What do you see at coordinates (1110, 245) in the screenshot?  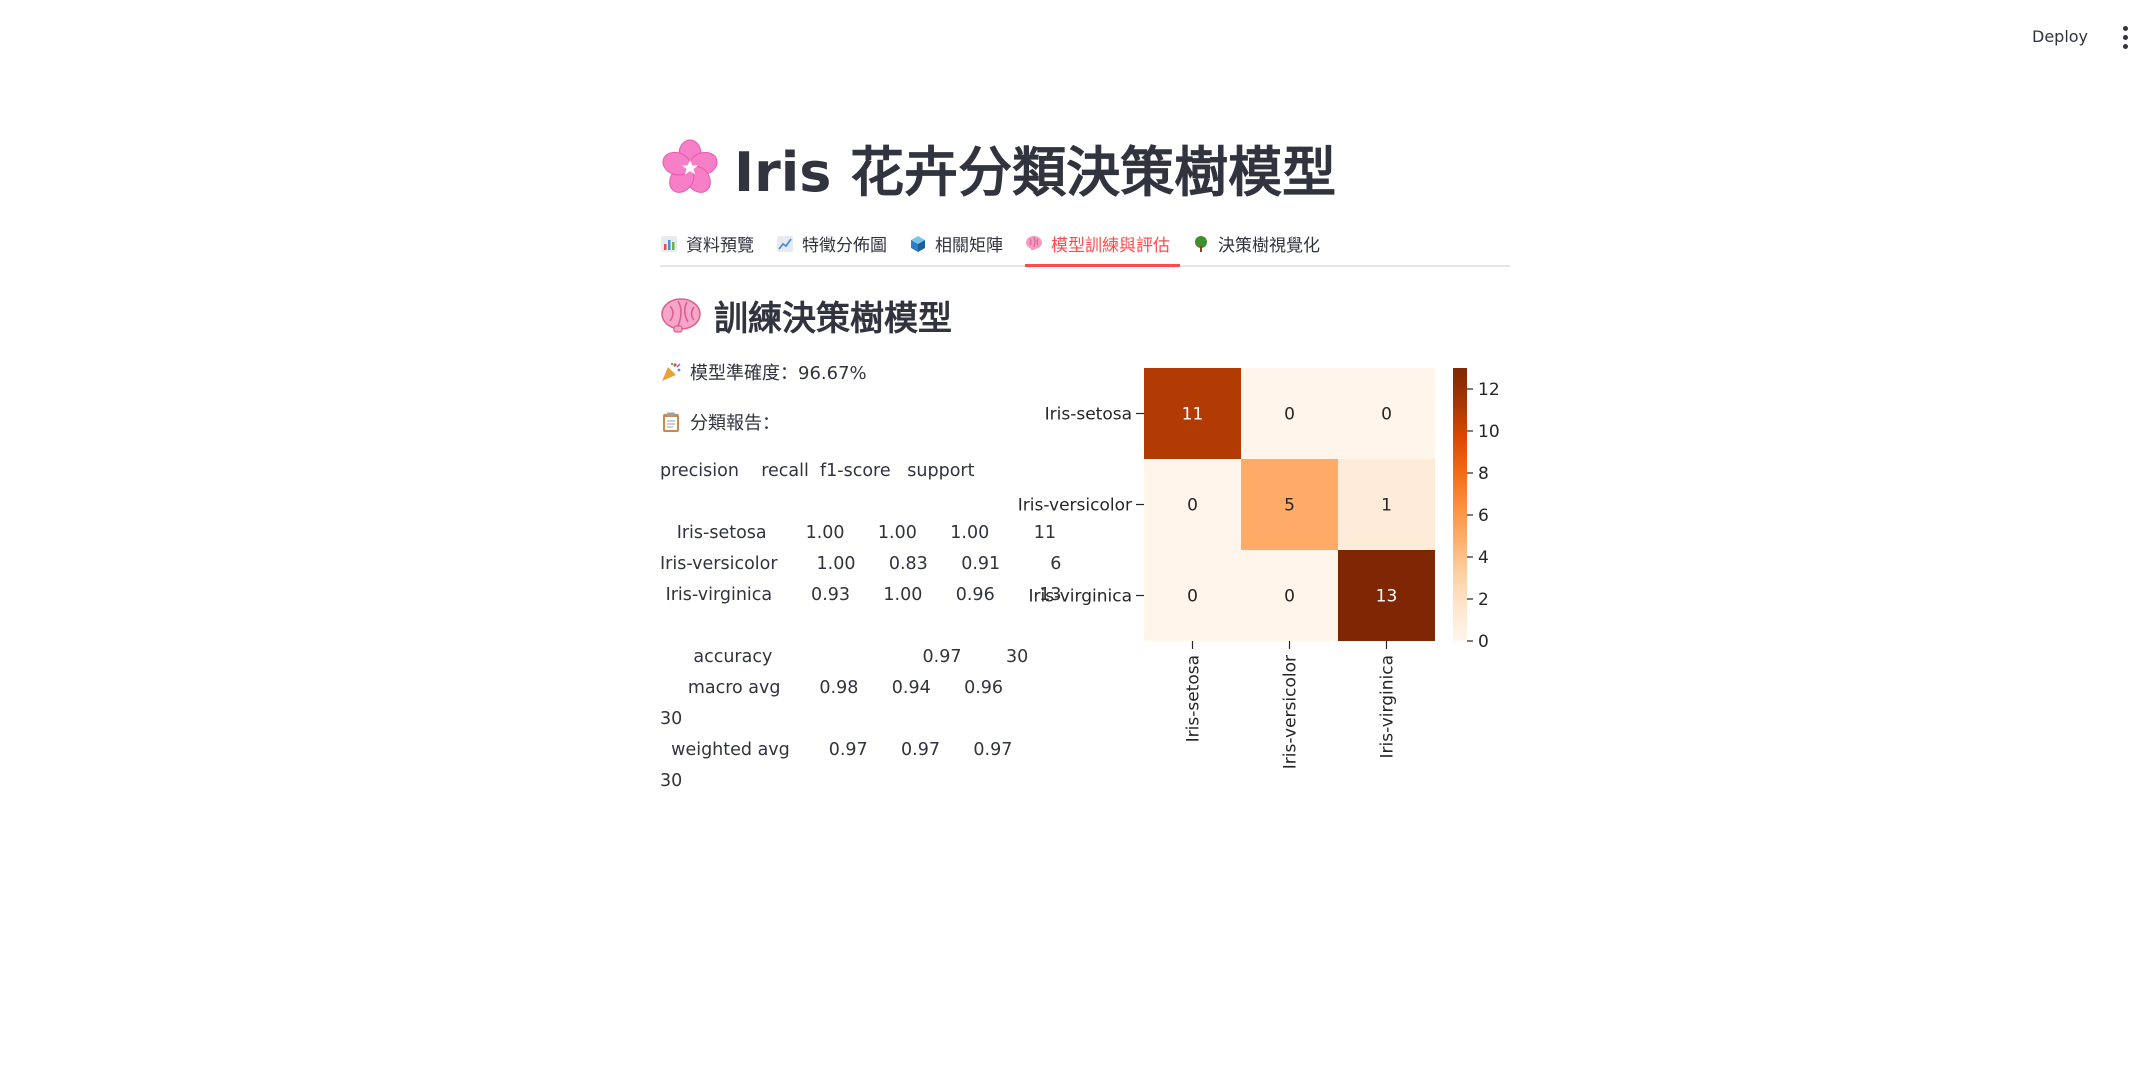 I see `tab-label: 模型訓練與評估` at bounding box center [1110, 245].